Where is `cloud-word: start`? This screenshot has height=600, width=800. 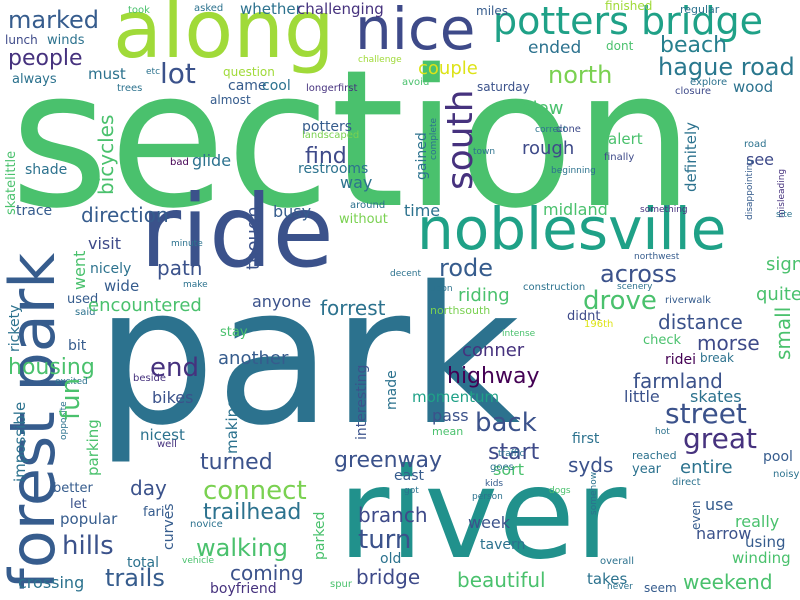
cloud-word: start is located at coordinates (514, 452).